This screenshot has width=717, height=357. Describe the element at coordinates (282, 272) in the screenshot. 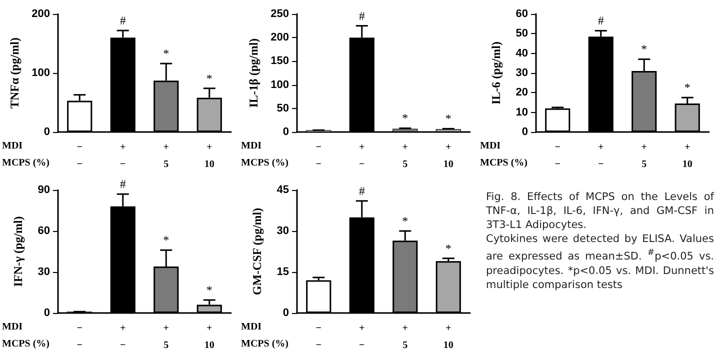

I see `y-tick-label: 15` at that location.